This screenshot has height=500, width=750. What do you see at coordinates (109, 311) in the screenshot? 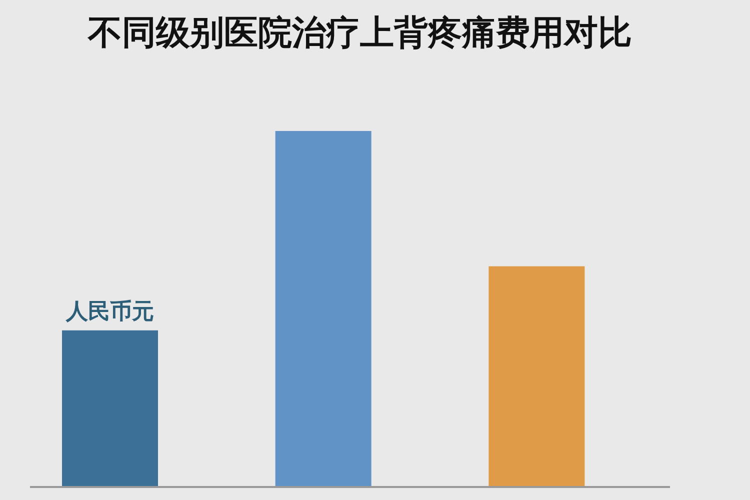
I see `annotation: 人民币元` at bounding box center [109, 311].